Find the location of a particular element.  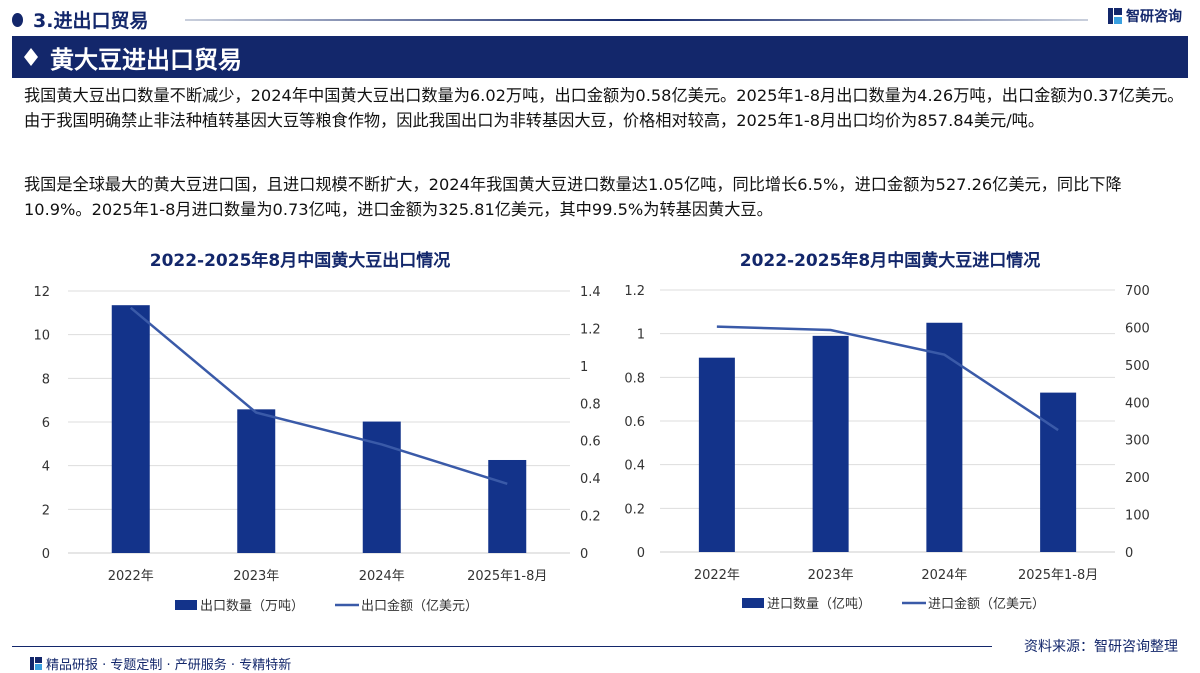

brand-name: 智研咨询 is located at coordinates (1154, 17).